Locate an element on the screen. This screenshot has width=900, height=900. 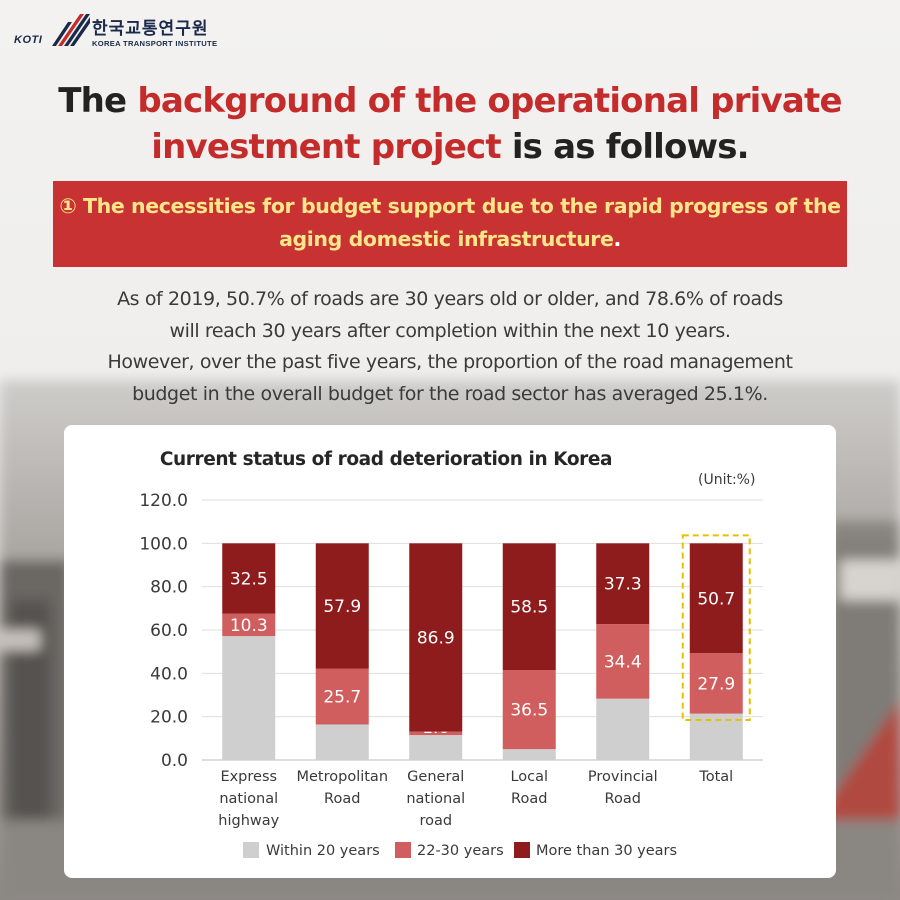
x-category-label: Express is located at coordinates (248, 777).